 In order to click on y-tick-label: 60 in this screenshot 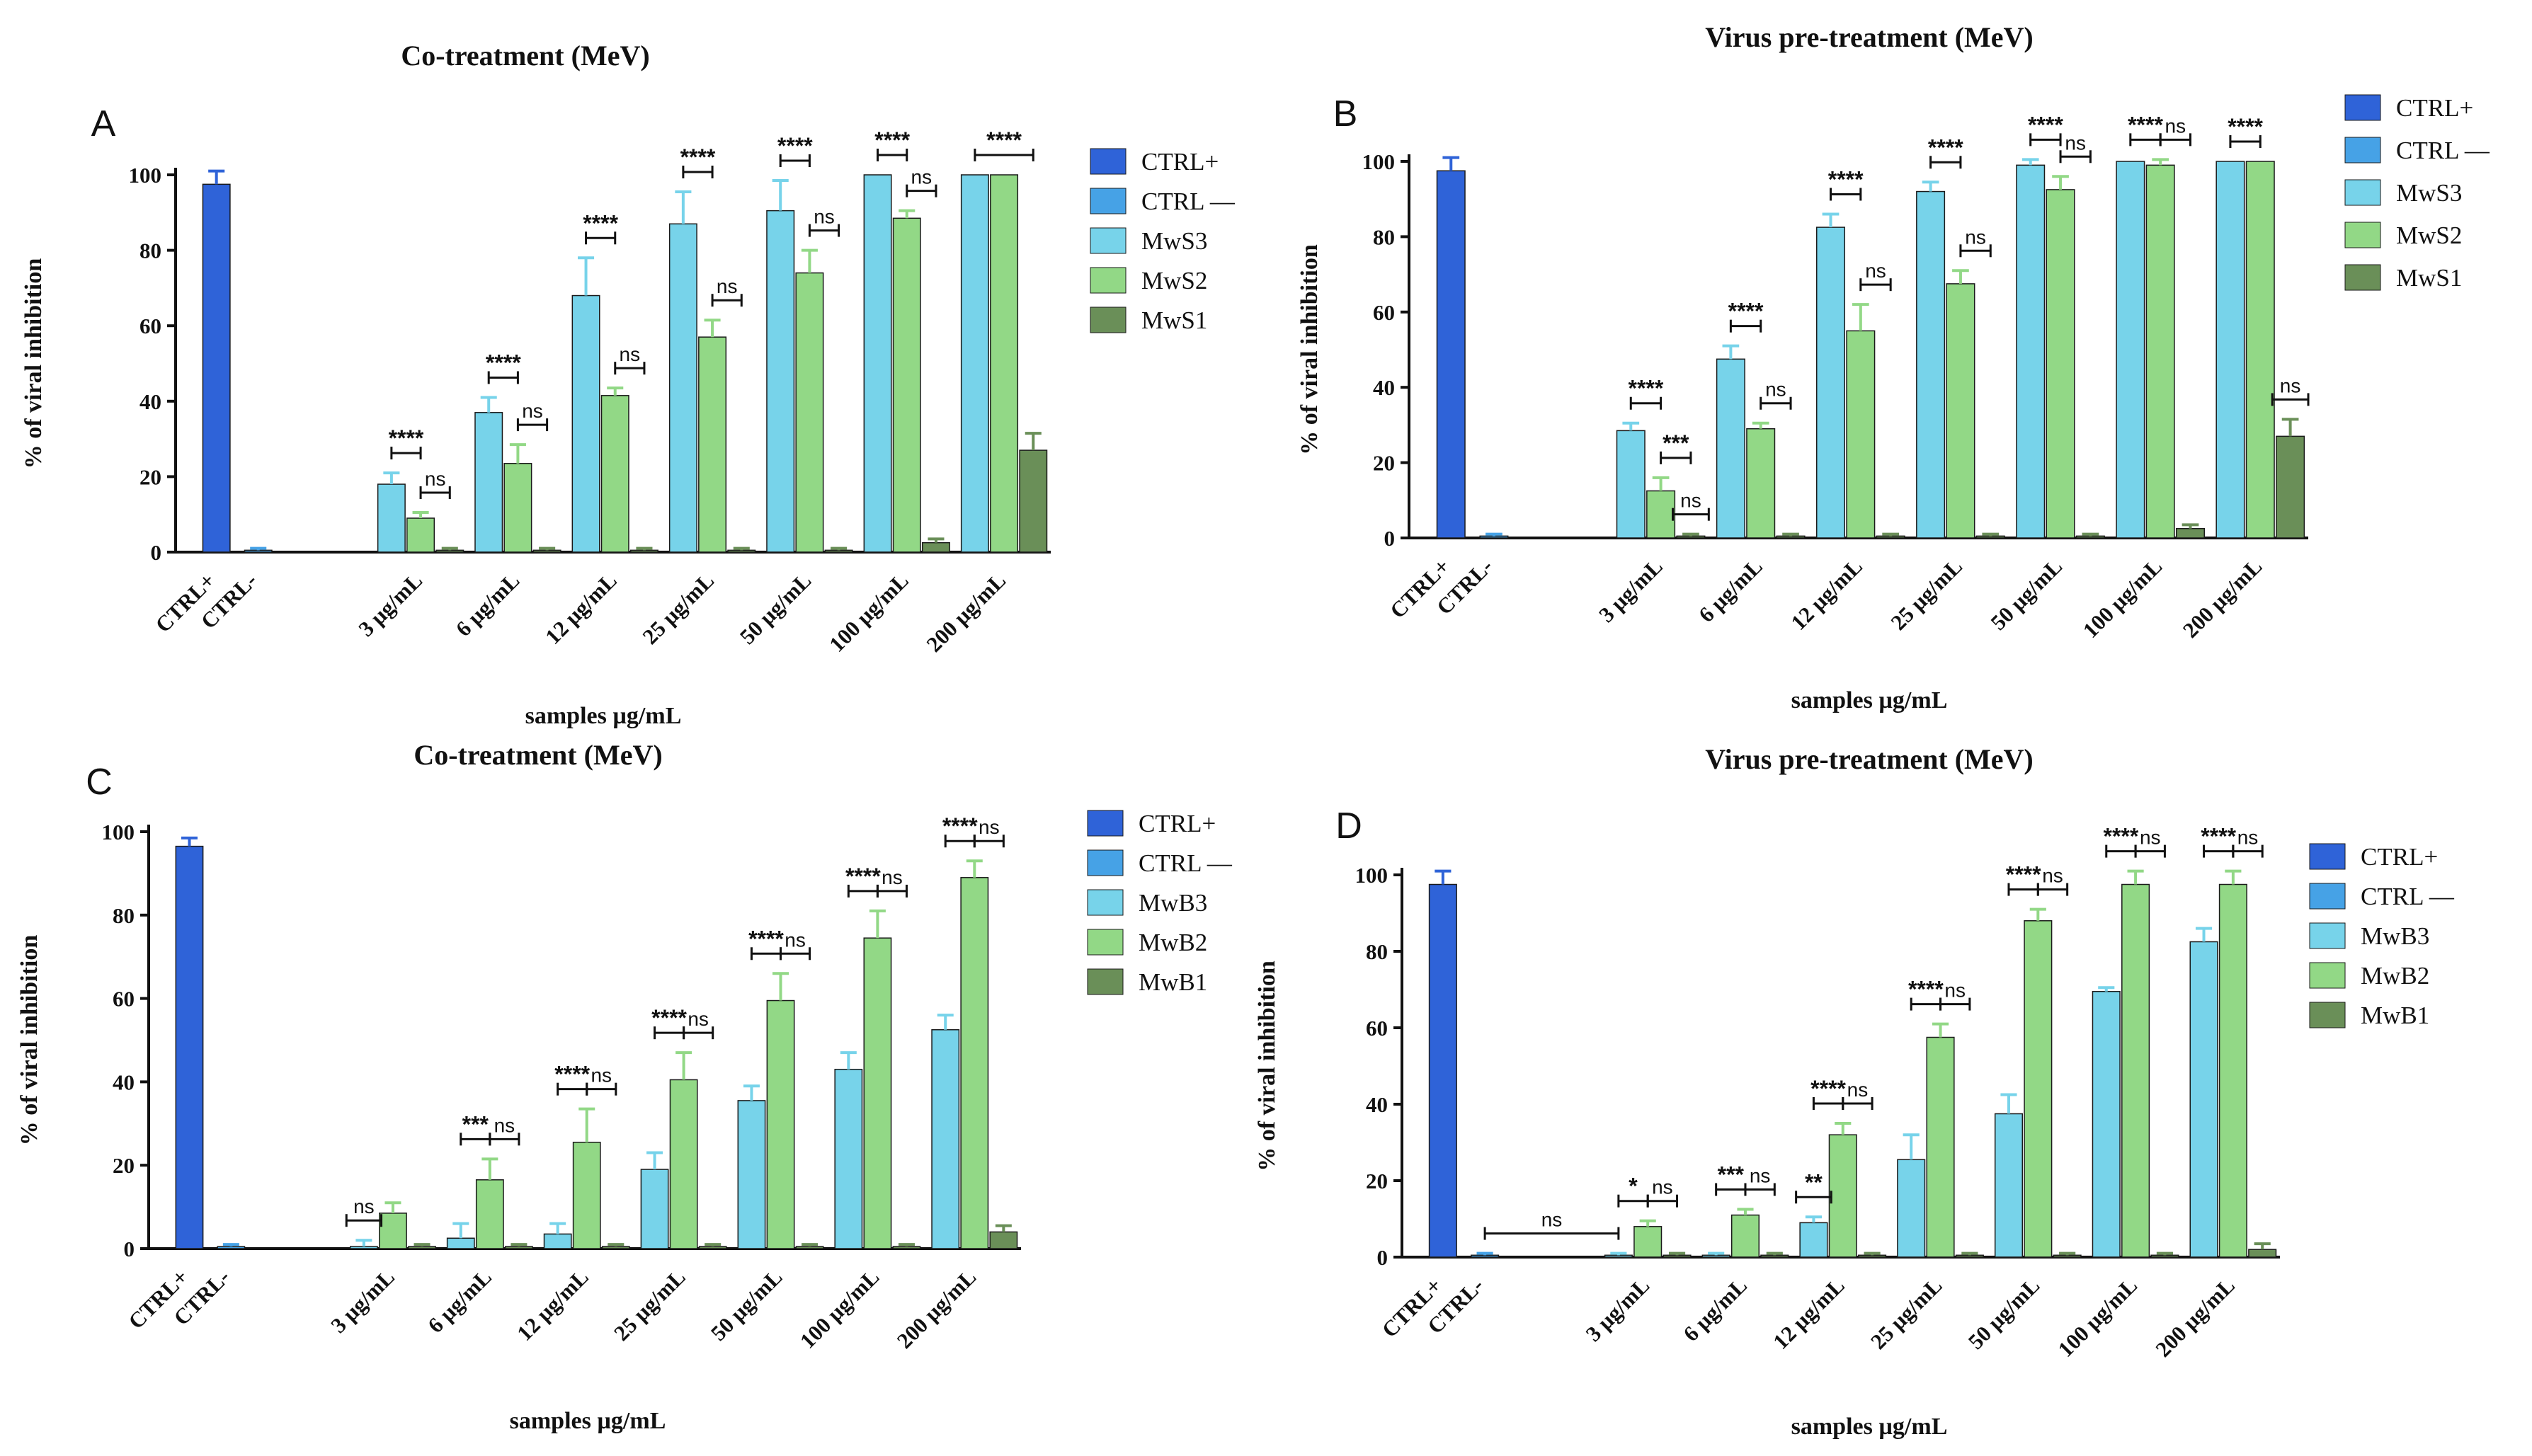, I will do `click(124, 999)`.